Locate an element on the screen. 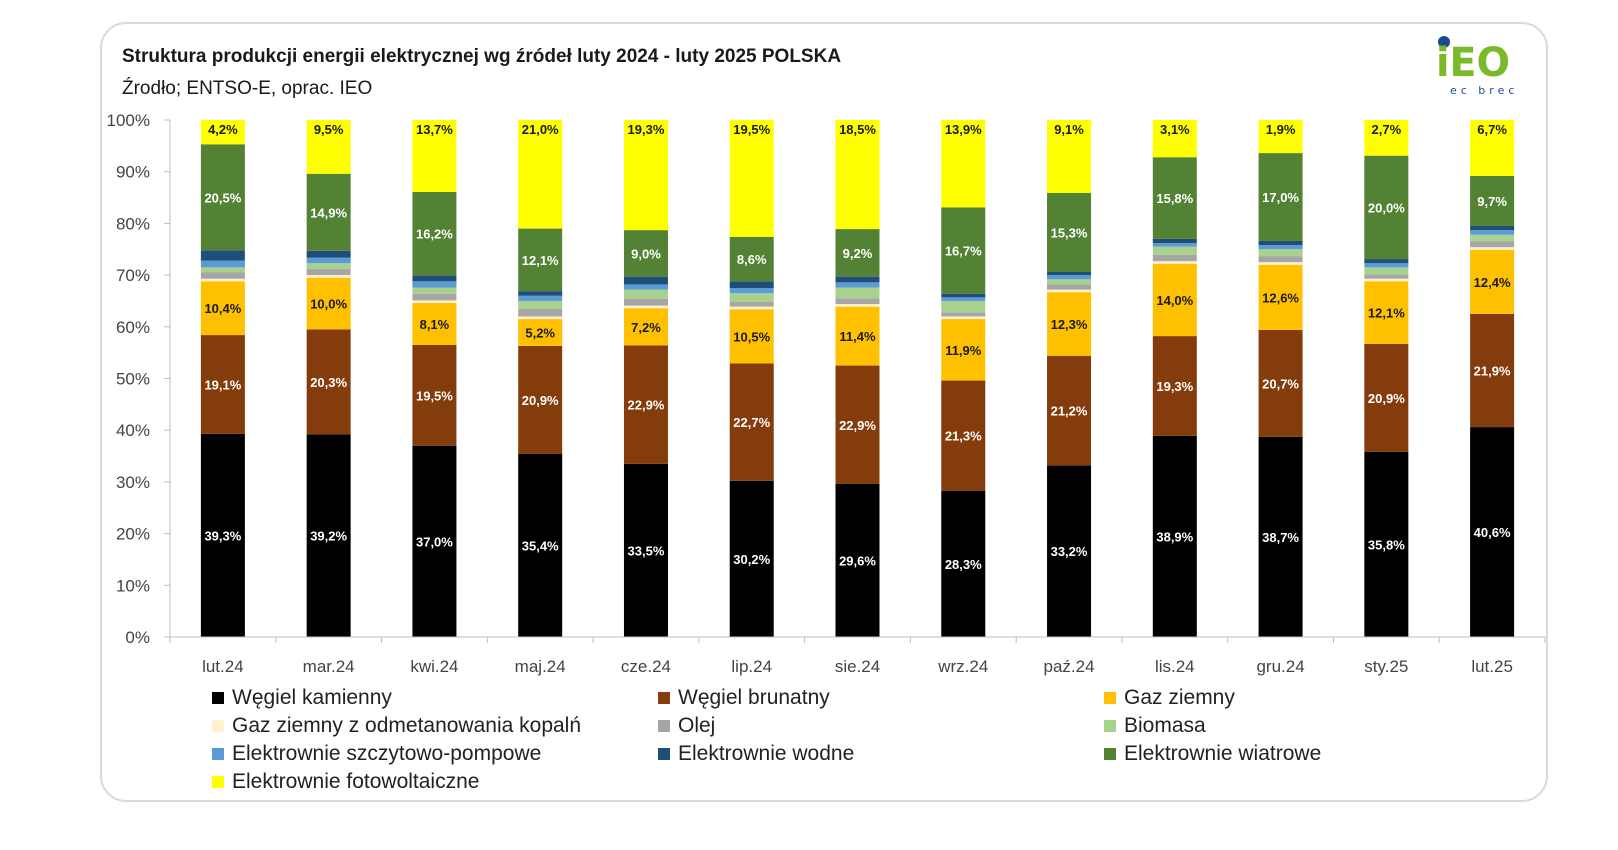 Image resolution: width=1618 pixels, height=850 pixels. data-label: 9,5% is located at coordinates (329, 129).